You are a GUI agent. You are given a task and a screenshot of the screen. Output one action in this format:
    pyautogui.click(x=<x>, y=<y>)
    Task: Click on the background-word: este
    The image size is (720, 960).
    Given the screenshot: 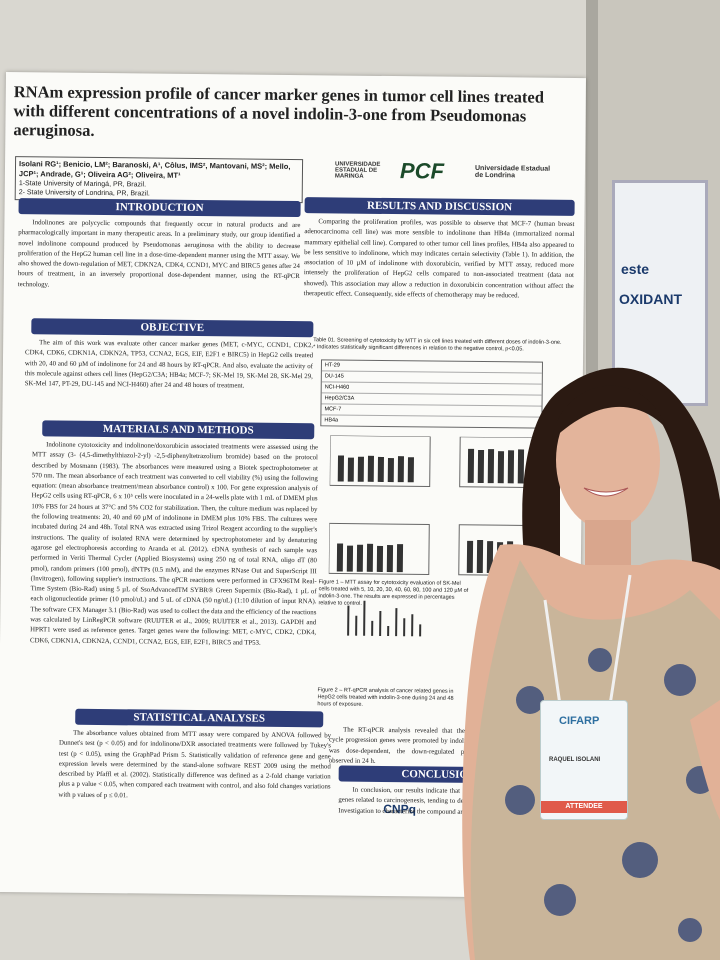 What is the action you would take?
    pyautogui.click(x=635, y=269)
    